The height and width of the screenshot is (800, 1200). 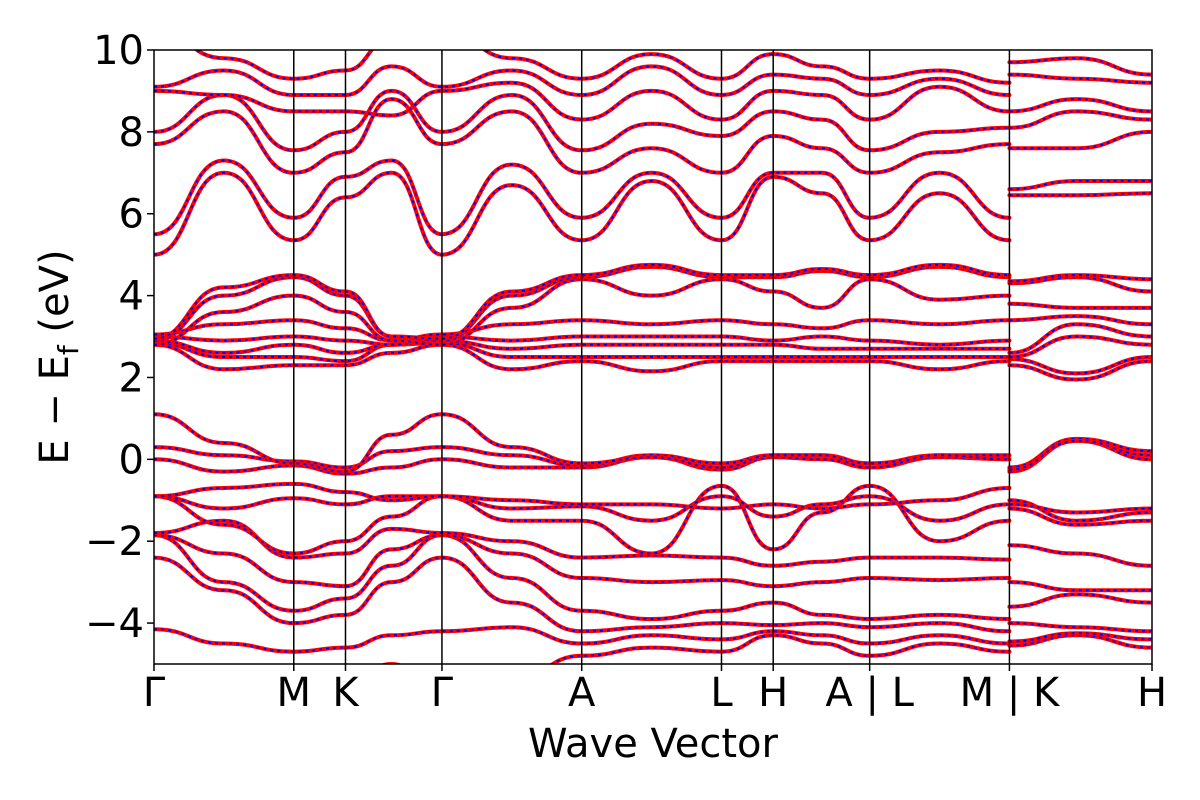 What do you see at coordinates (773, 693) in the screenshot?
I see `x-tick-label-6: H` at bounding box center [773, 693].